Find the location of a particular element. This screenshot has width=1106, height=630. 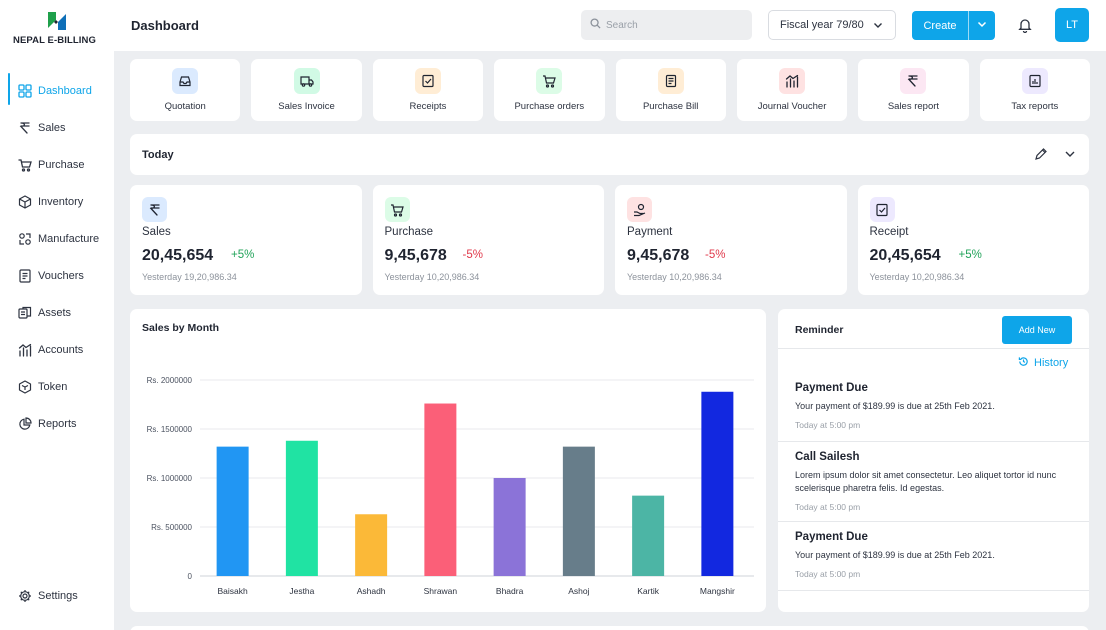

stat-label: Receipt is located at coordinates (889, 232).